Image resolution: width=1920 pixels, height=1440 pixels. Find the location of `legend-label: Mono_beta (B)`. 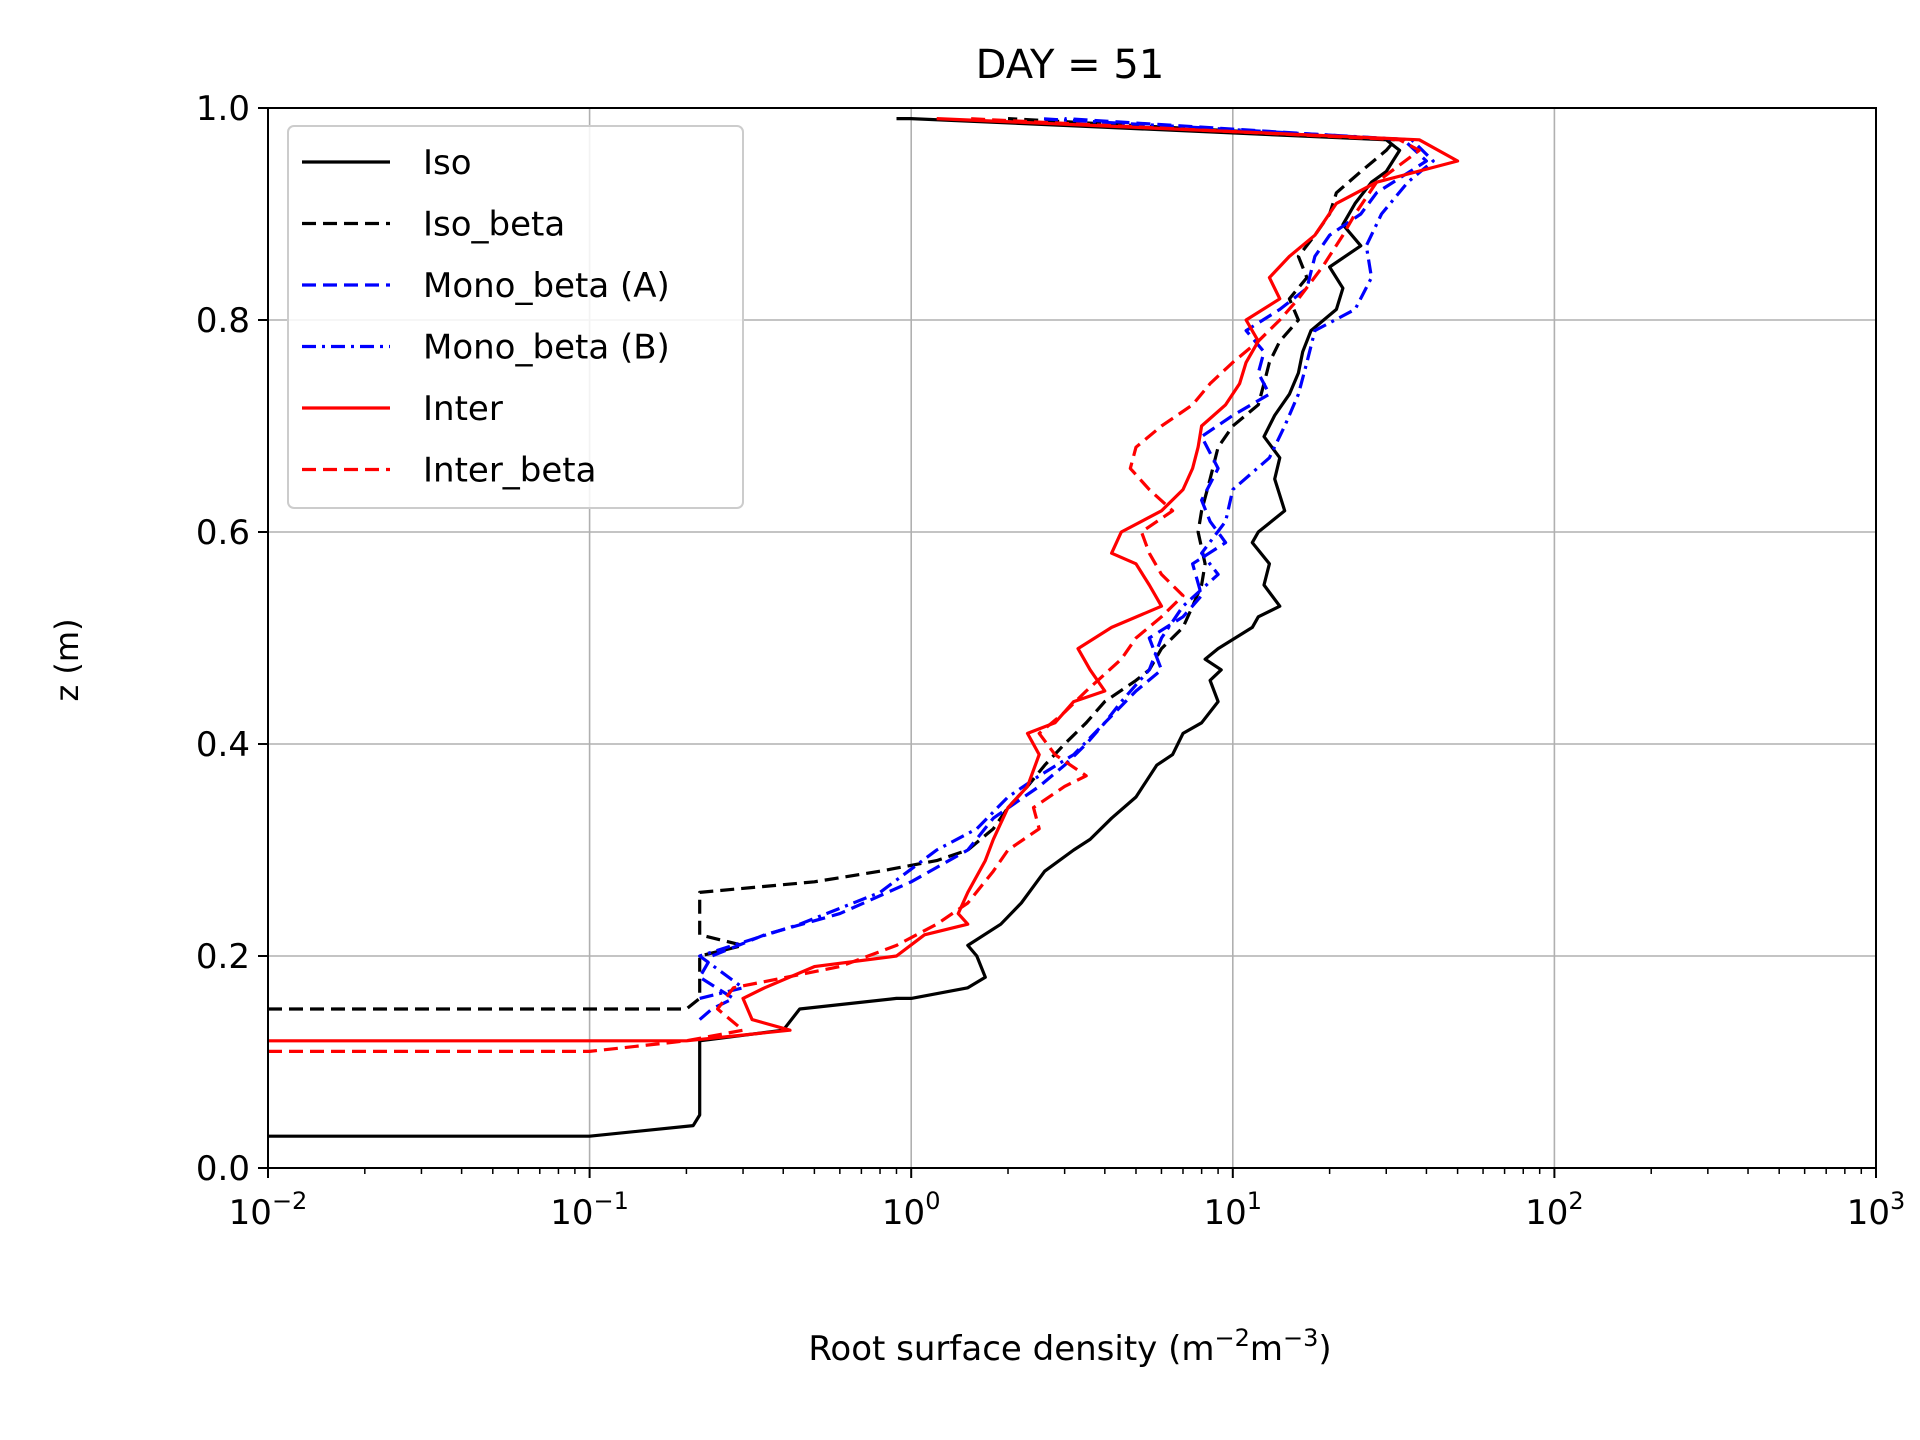

legend-label: Mono_beta (B) is located at coordinates (546, 348).